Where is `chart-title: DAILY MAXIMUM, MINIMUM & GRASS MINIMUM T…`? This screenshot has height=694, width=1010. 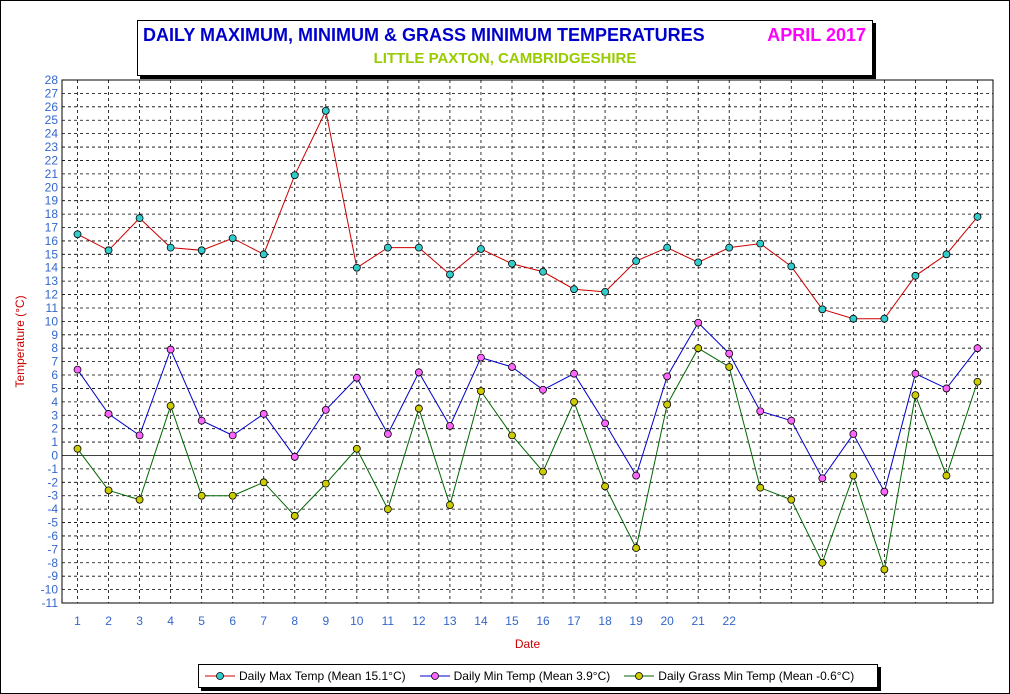 chart-title: DAILY MAXIMUM, MINIMUM & GRASS MINIMUM T… is located at coordinates (424, 35).